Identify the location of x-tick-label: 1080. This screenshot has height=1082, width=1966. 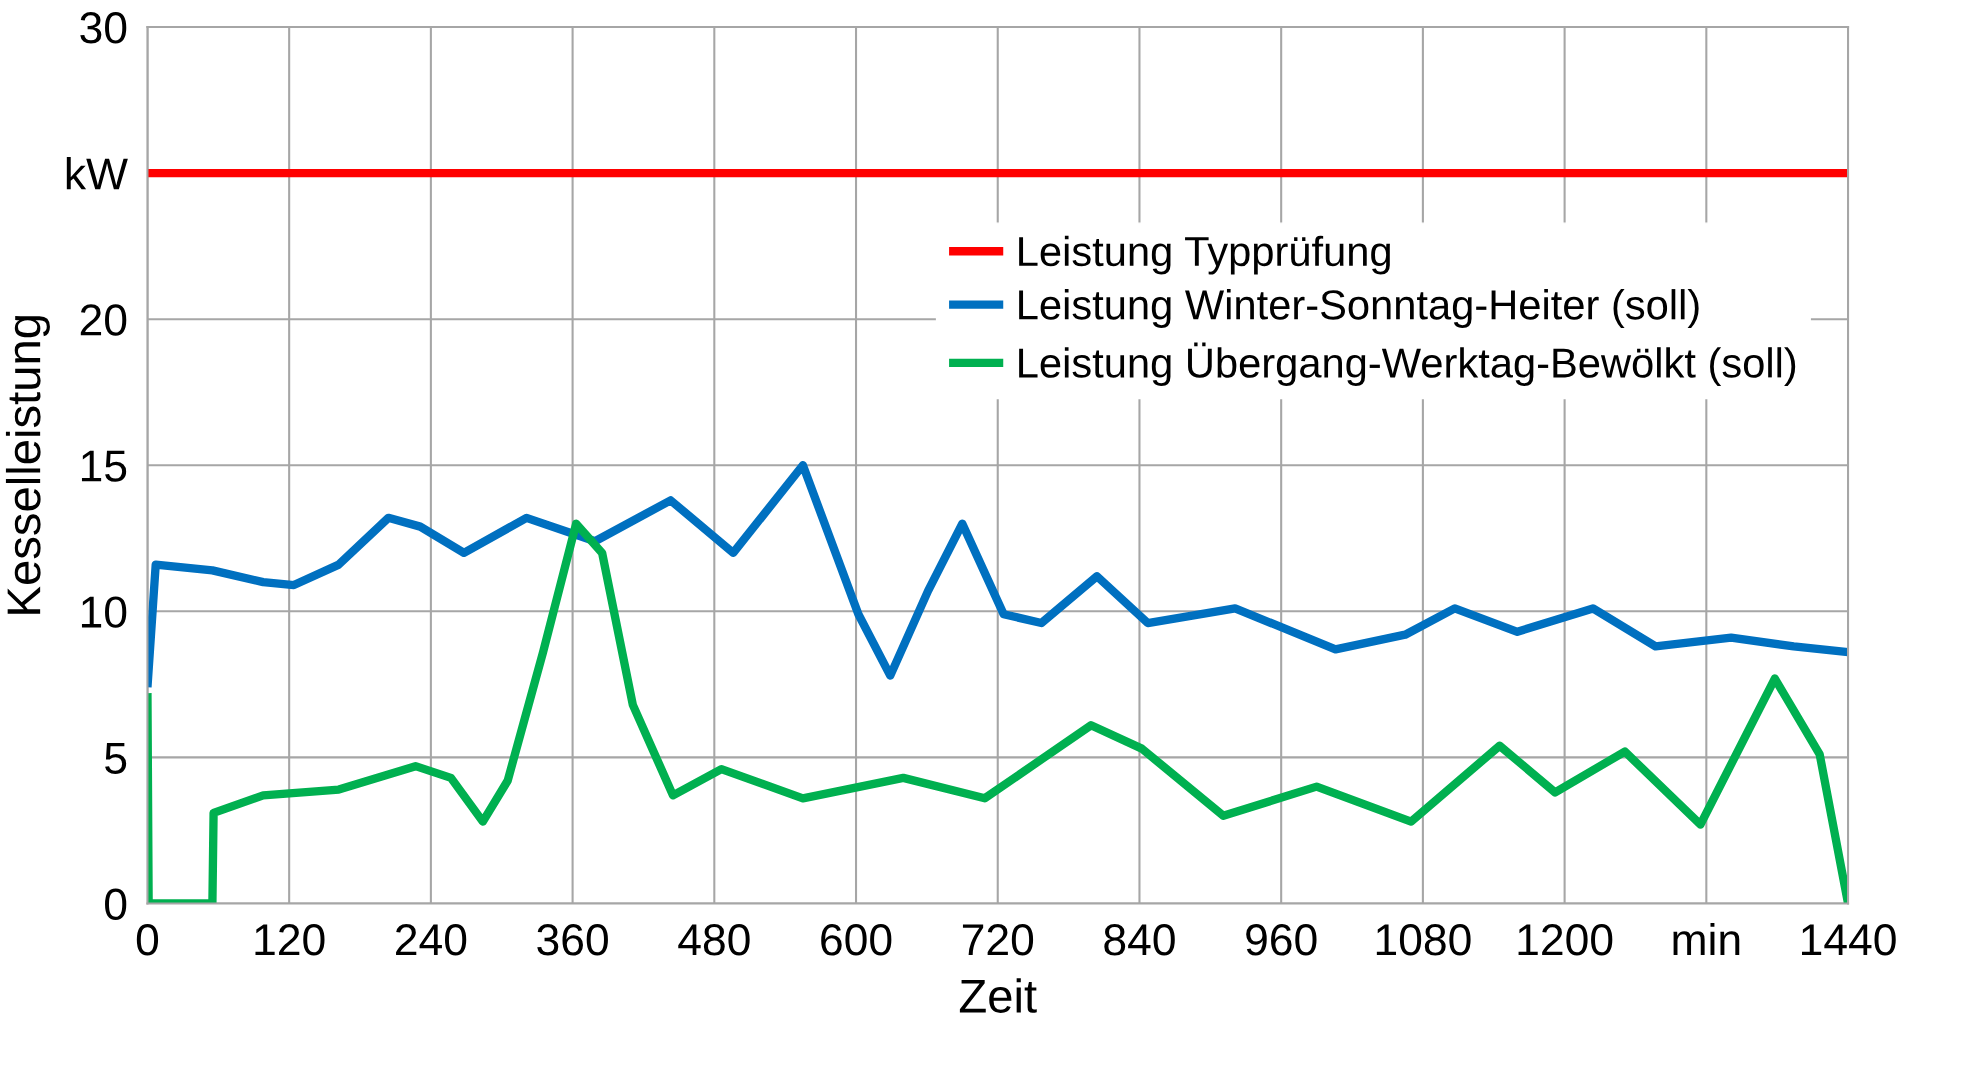
(1423, 940).